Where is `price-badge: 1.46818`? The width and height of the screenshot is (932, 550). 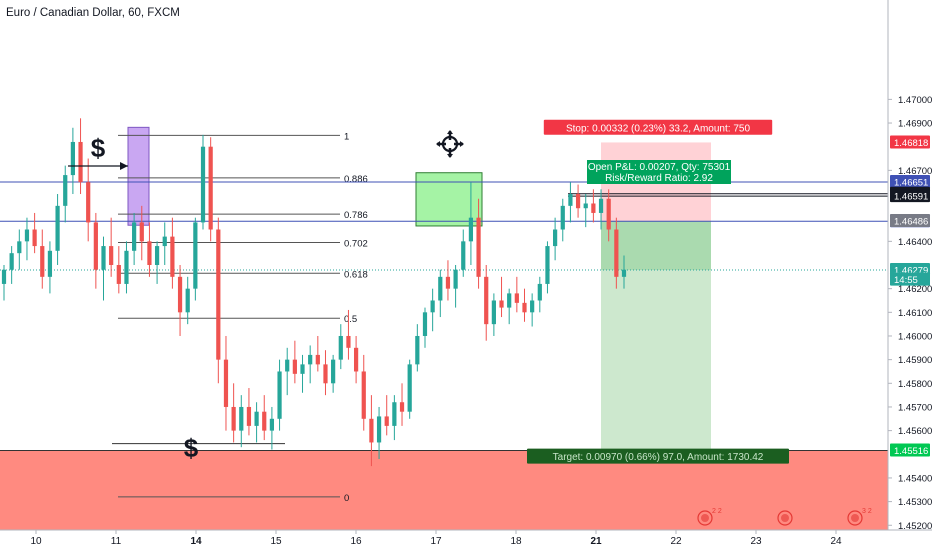 price-badge: 1.46818 is located at coordinates (911, 143).